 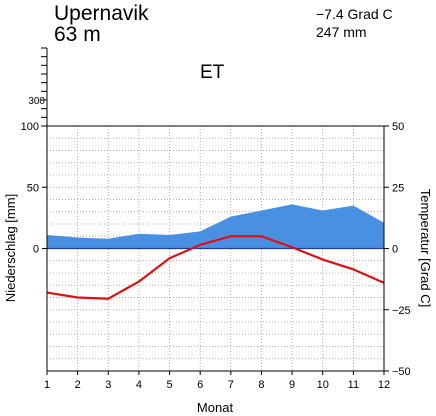 What do you see at coordinates (395, 250) in the screenshot?
I see `temp-tick-label: 0` at bounding box center [395, 250].